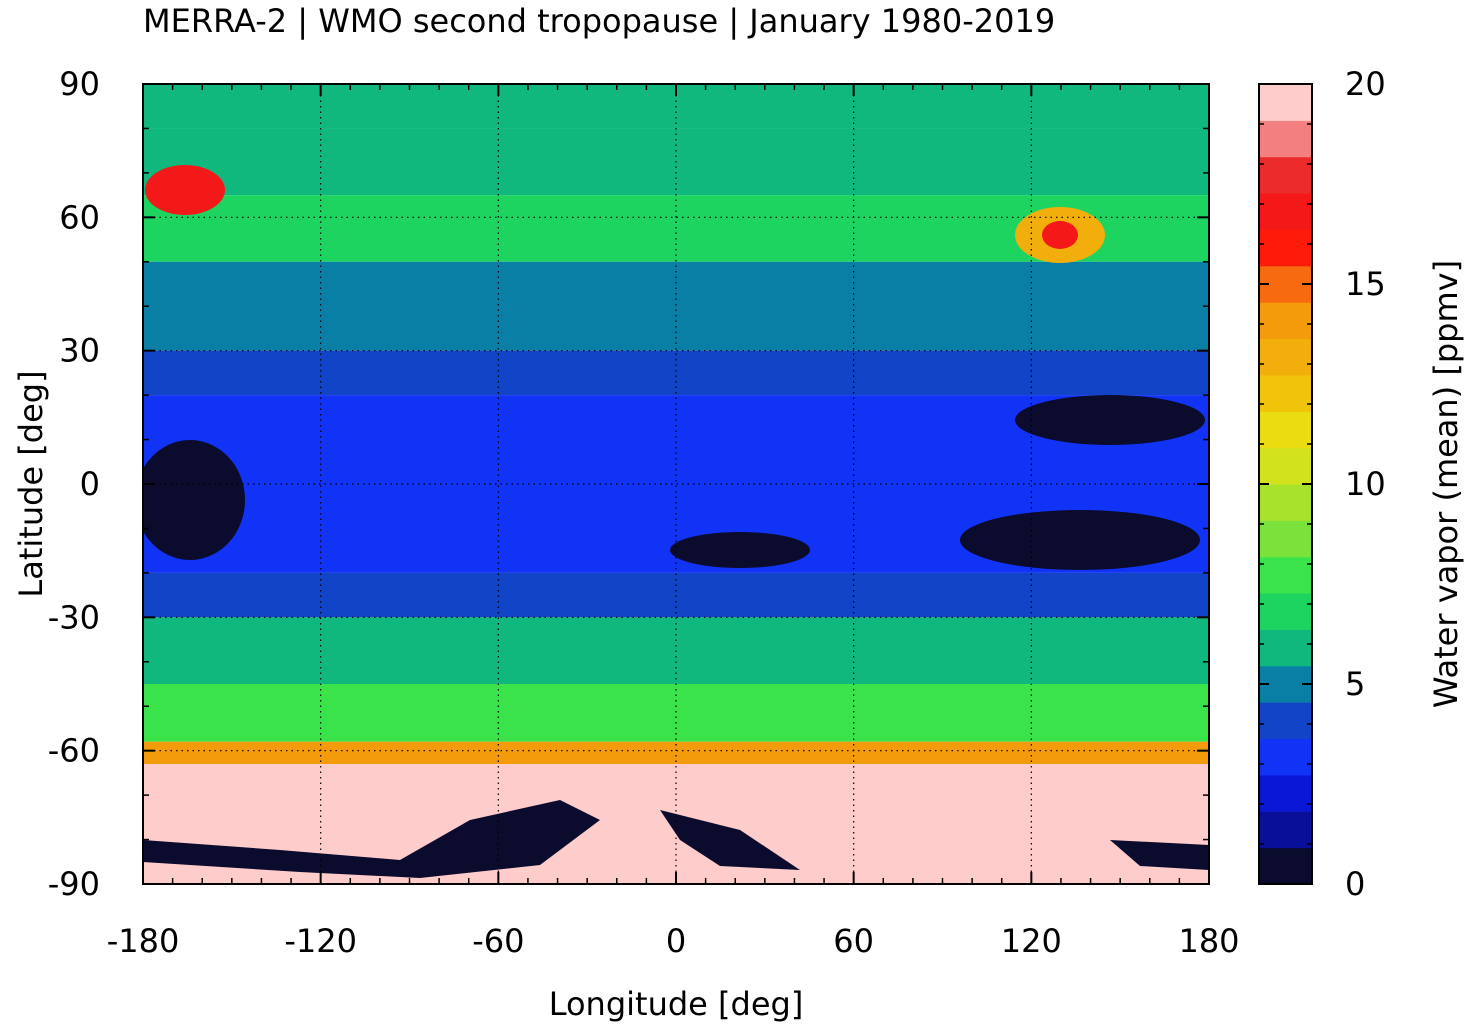 The image size is (1471, 1029). Describe the element at coordinates (31, 483) in the screenshot. I see `y-axis-label: Latitude [deg]` at that location.